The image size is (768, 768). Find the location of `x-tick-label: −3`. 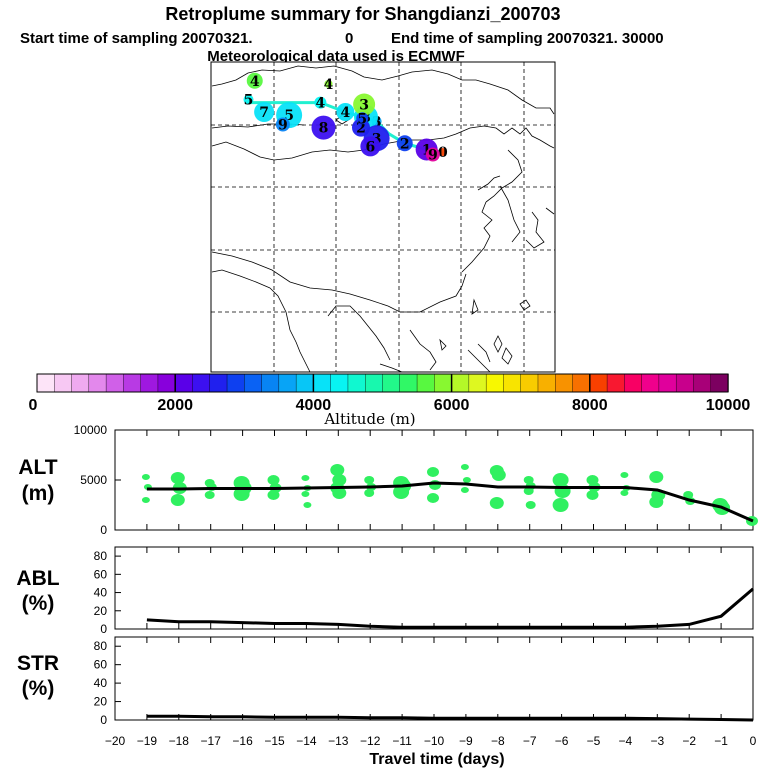

x-tick-label: −3 is located at coordinates (657, 741).